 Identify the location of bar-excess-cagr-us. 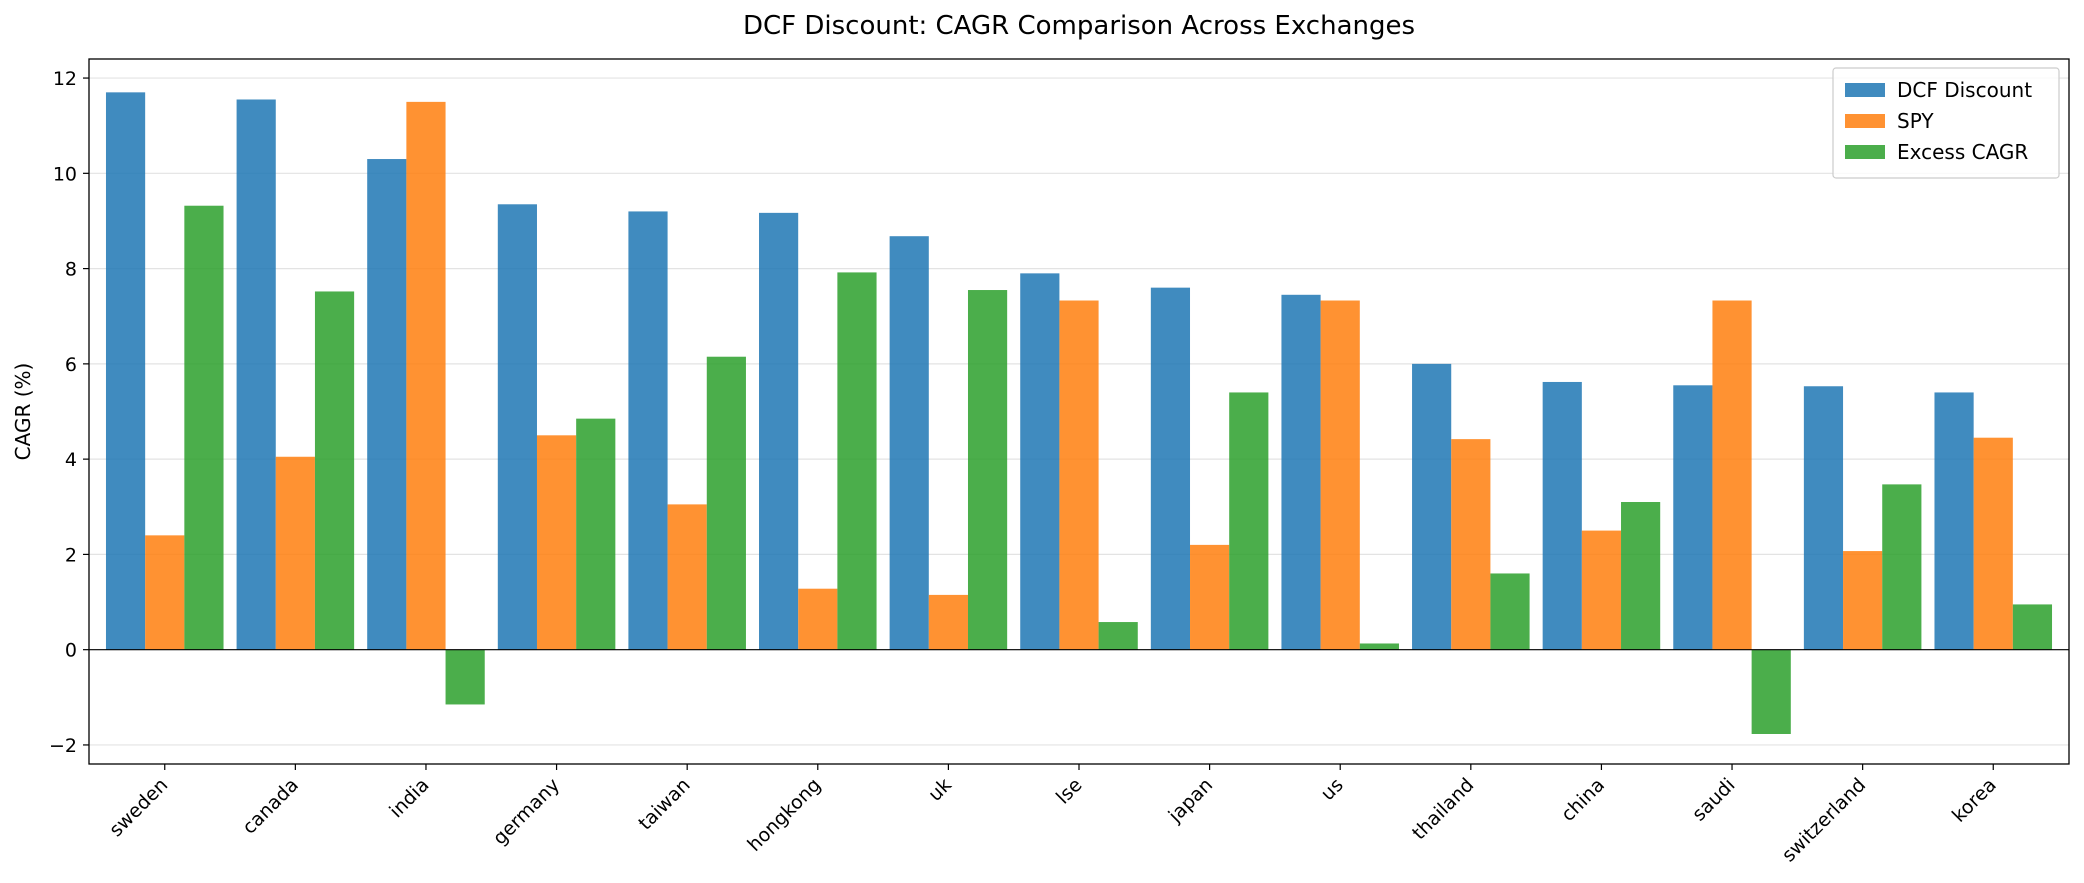
(1379, 646).